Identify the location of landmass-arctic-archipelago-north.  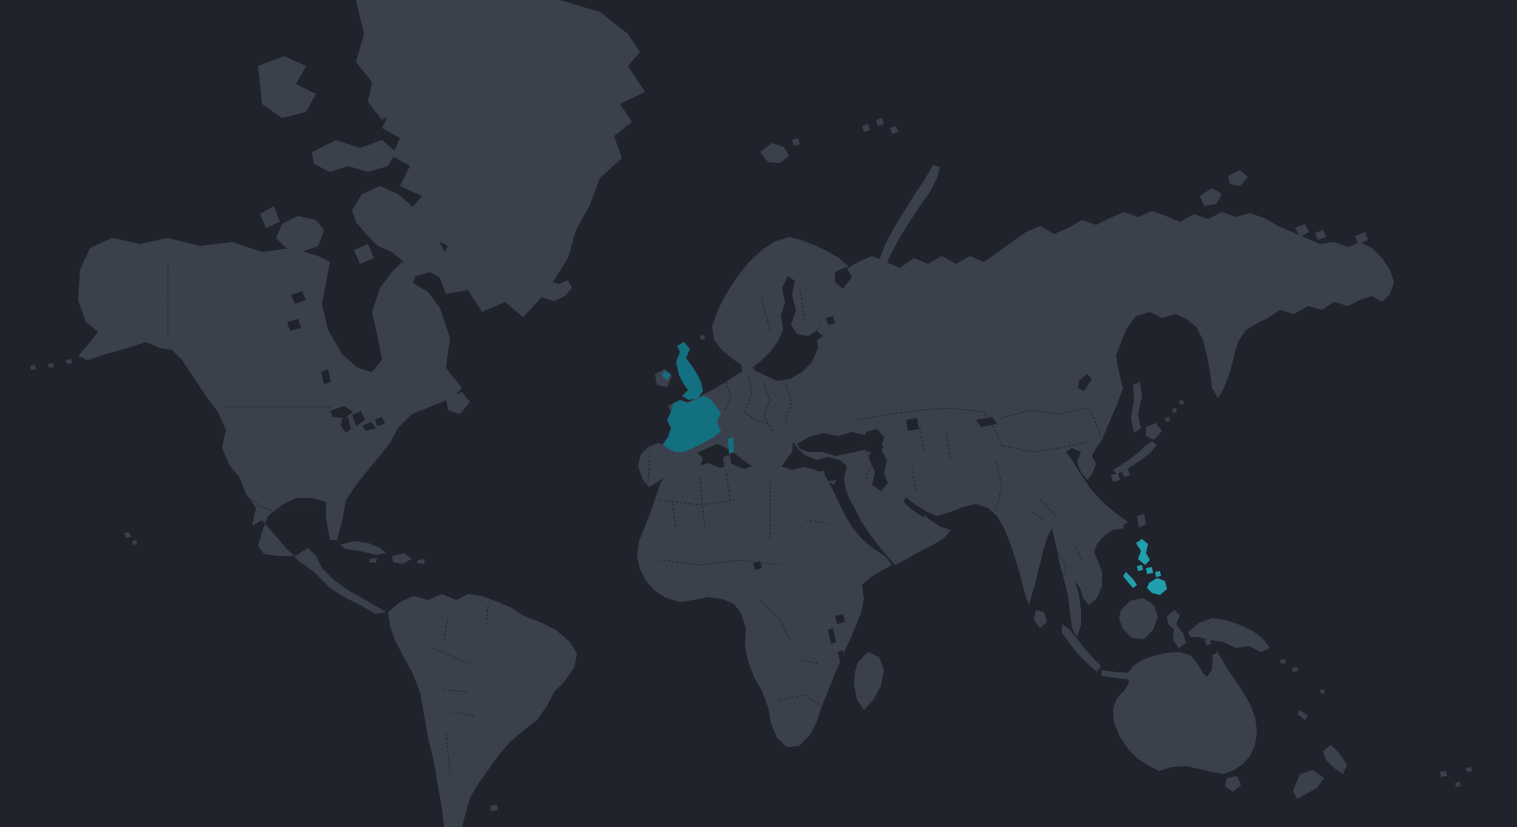
(393, 60).